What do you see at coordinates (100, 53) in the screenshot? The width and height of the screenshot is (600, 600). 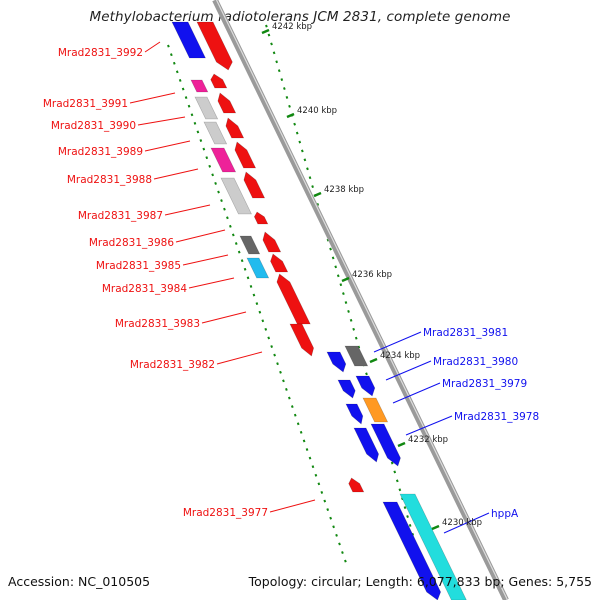 I see `gene-label: Mrad2831_3992` at bounding box center [100, 53].